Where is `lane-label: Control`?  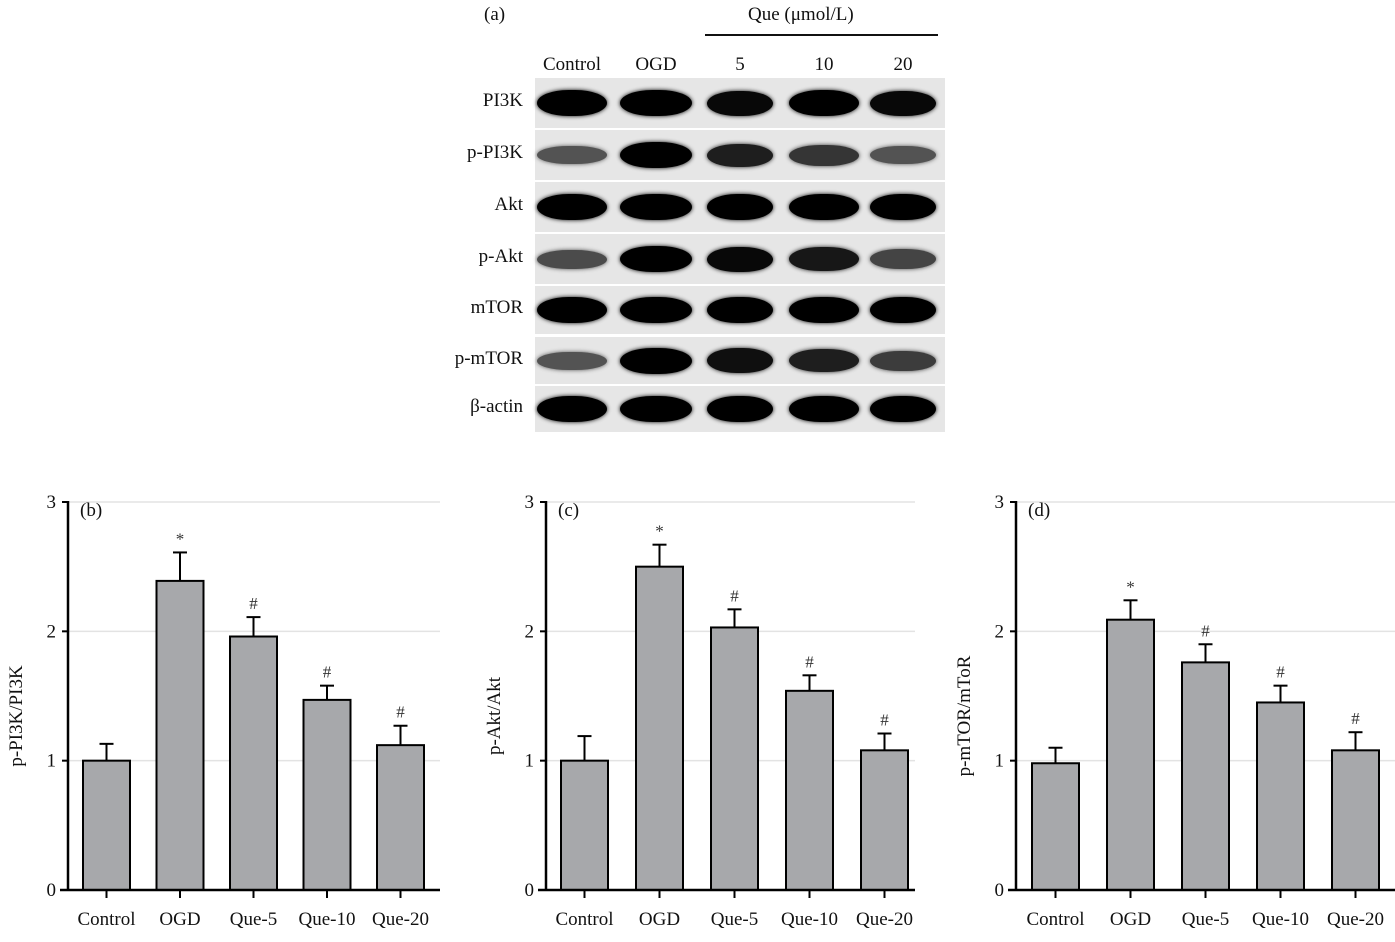 lane-label: Control is located at coordinates (572, 64).